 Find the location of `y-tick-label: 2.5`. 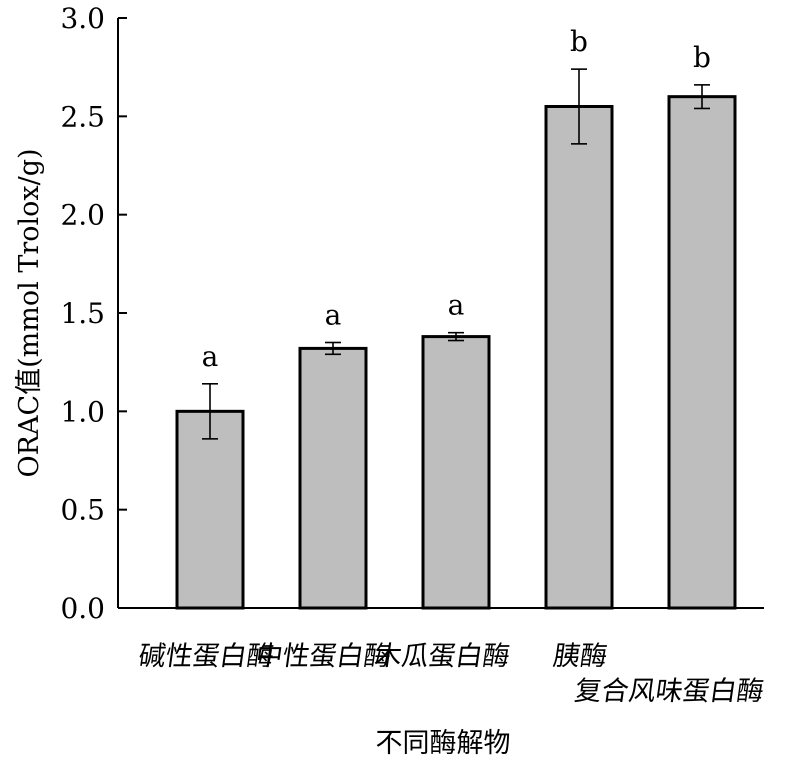

y-tick-label: 2.5 is located at coordinates (82, 116).